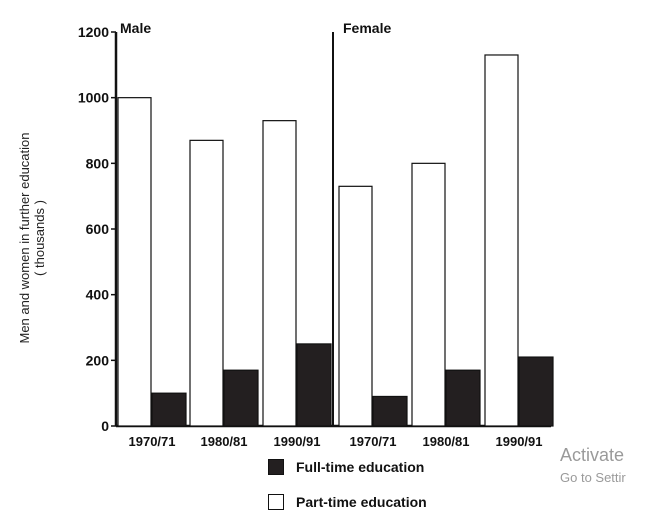 Image resolution: width=659 pixels, height=517 pixels. What do you see at coordinates (24, 238) in the screenshot?
I see `y-axis-label-line1: Men and women in further education` at bounding box center [24, 238].